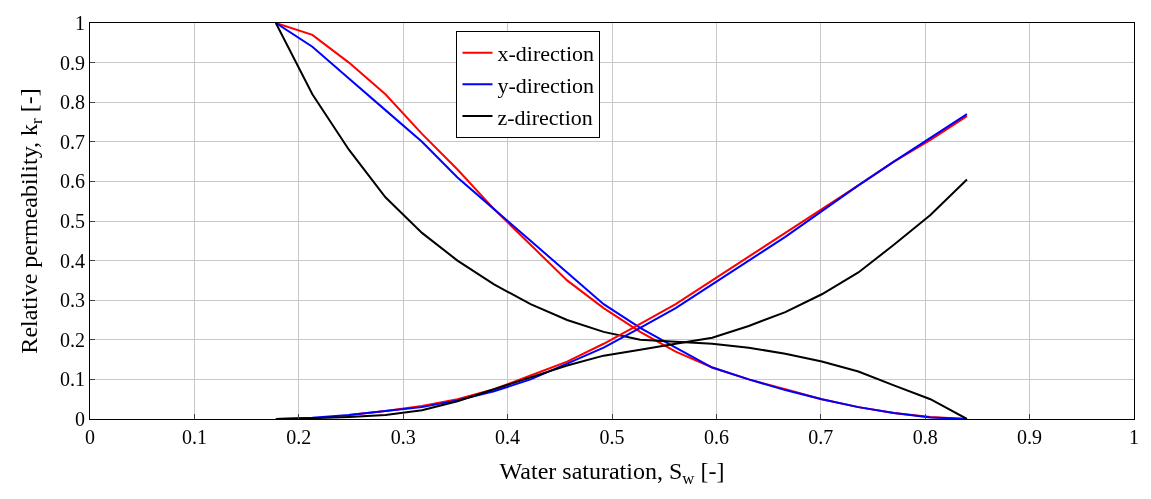 The image size is (1151, 499). I want to click on y-tick-label: 0.5, so click(72, 221).